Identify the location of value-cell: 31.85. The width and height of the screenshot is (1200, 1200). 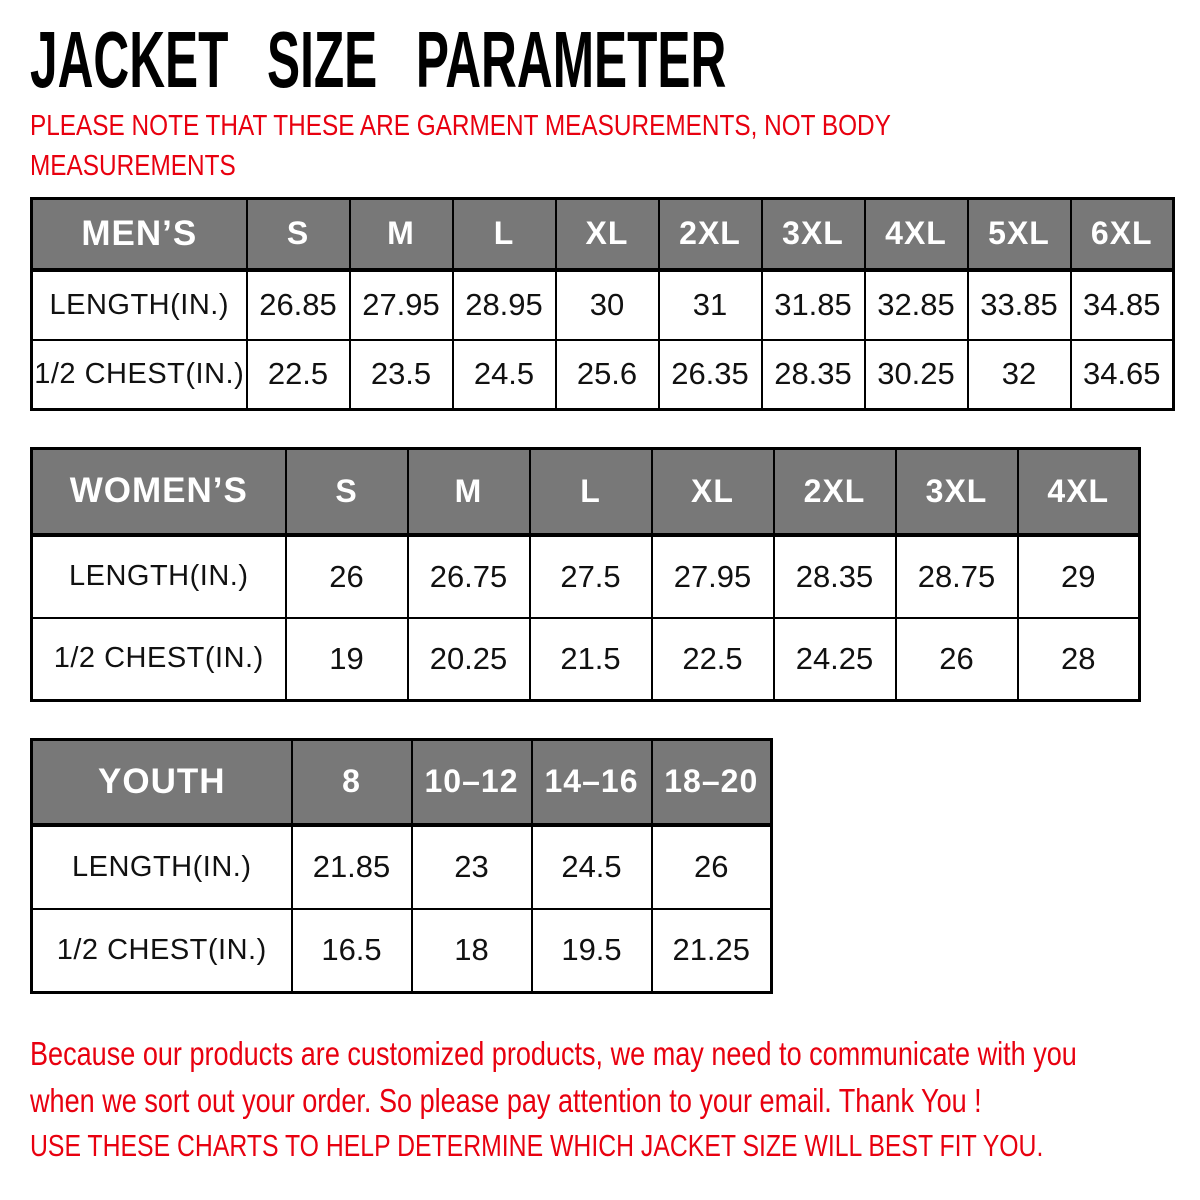
(813, 304).